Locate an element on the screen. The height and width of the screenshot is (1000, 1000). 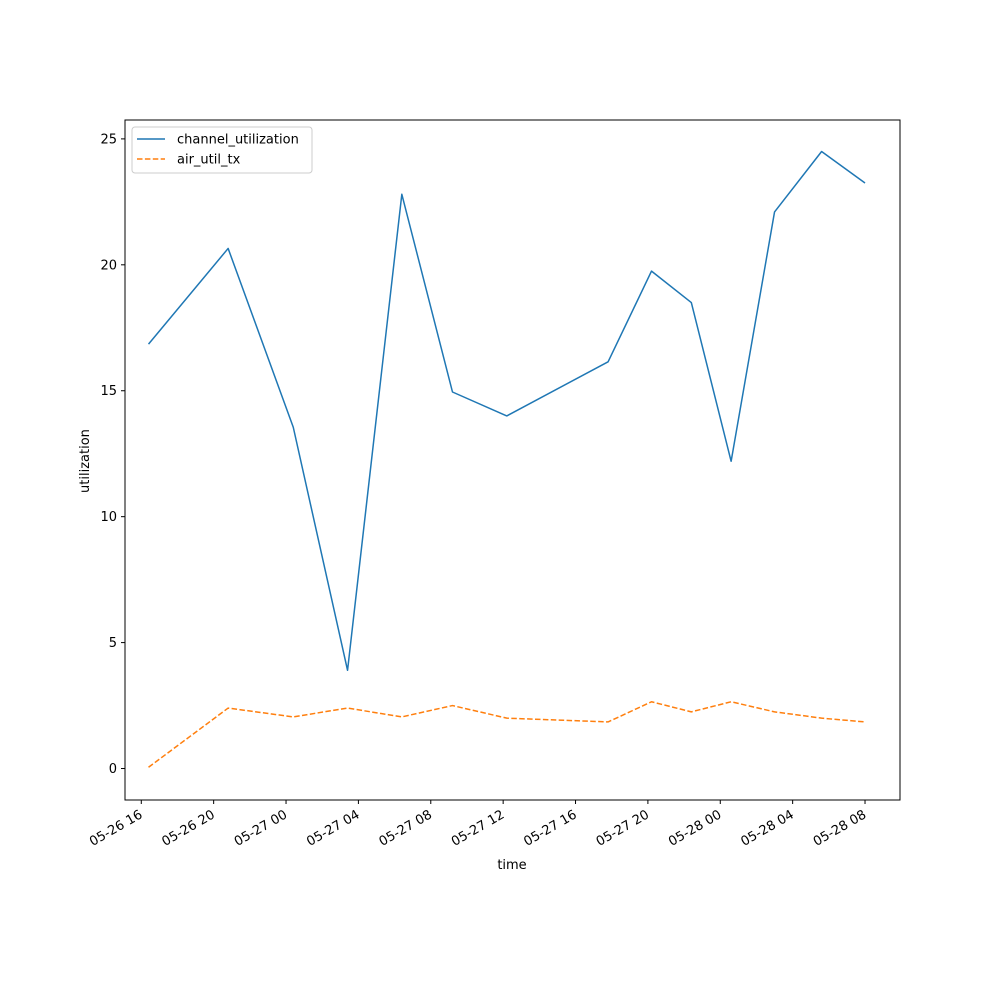
legend-box is located at coordinates (222, 150).